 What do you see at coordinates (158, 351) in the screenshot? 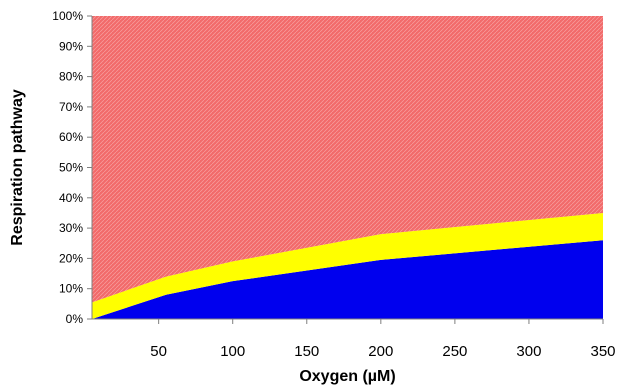
I see `x-tick-label: 50` at bounding box center [158, 351].